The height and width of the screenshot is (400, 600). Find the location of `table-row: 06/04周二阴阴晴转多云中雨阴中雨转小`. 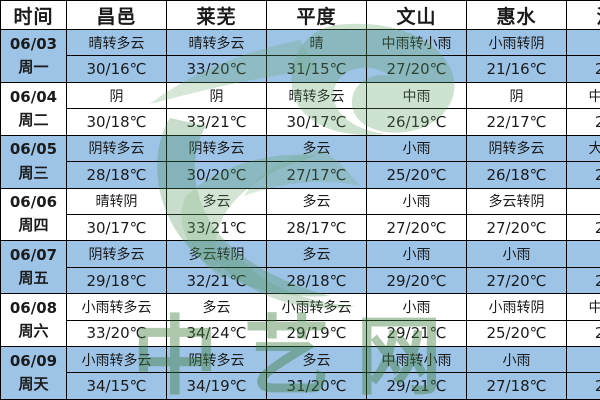

table-row: 06/04周二阴阴晴转多云中雨阴中雨转小 is located at coordinates (300, 108).